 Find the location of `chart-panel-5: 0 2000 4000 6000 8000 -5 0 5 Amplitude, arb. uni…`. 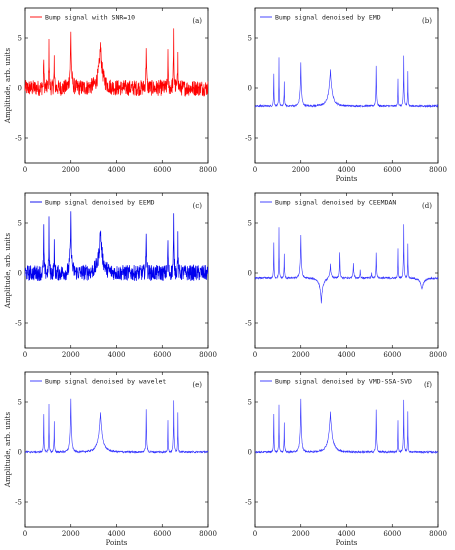

chart-panel-5: 0 2000 4000 6000 8000 -5 0 5 Amplitude, arb. uni… is located at coordinates (110, 459).